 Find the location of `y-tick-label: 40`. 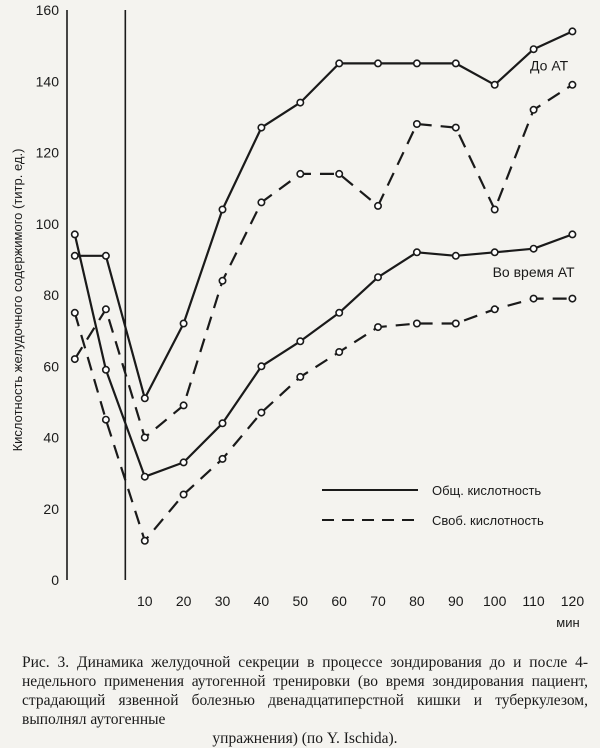

y-tick-label: 40 is located at coordinates (51, 438).